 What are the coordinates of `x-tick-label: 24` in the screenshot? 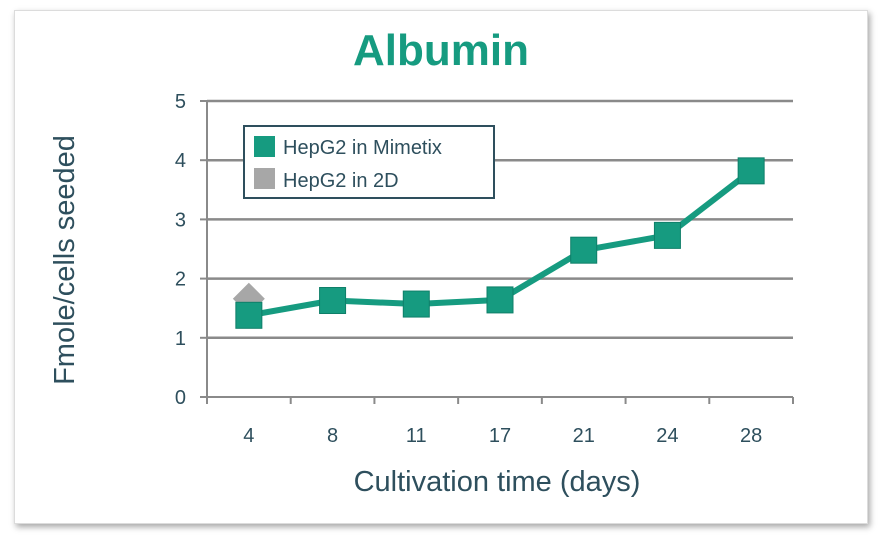 It's located at (667, 436).